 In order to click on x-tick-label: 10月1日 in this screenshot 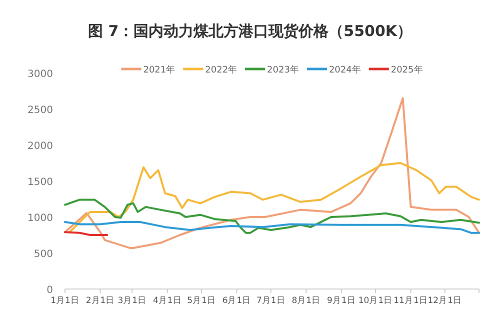, I will do `click(375, 301)`.